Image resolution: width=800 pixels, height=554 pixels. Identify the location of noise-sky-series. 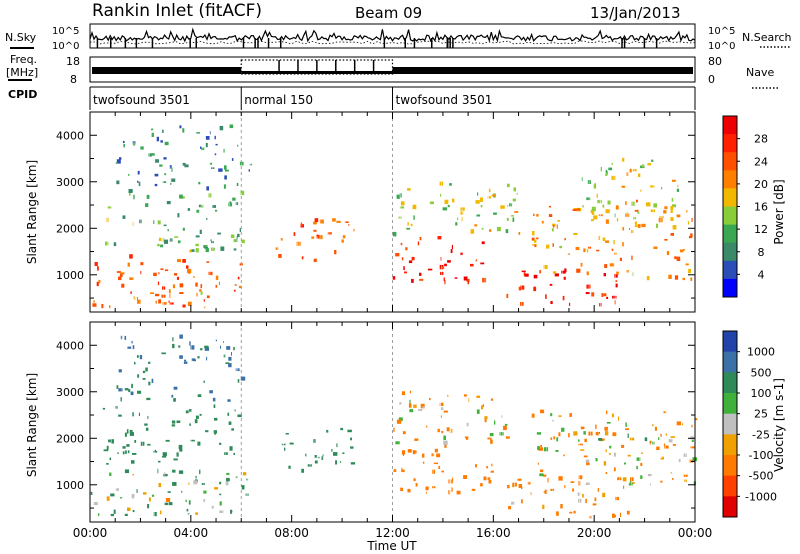
(392, 35).